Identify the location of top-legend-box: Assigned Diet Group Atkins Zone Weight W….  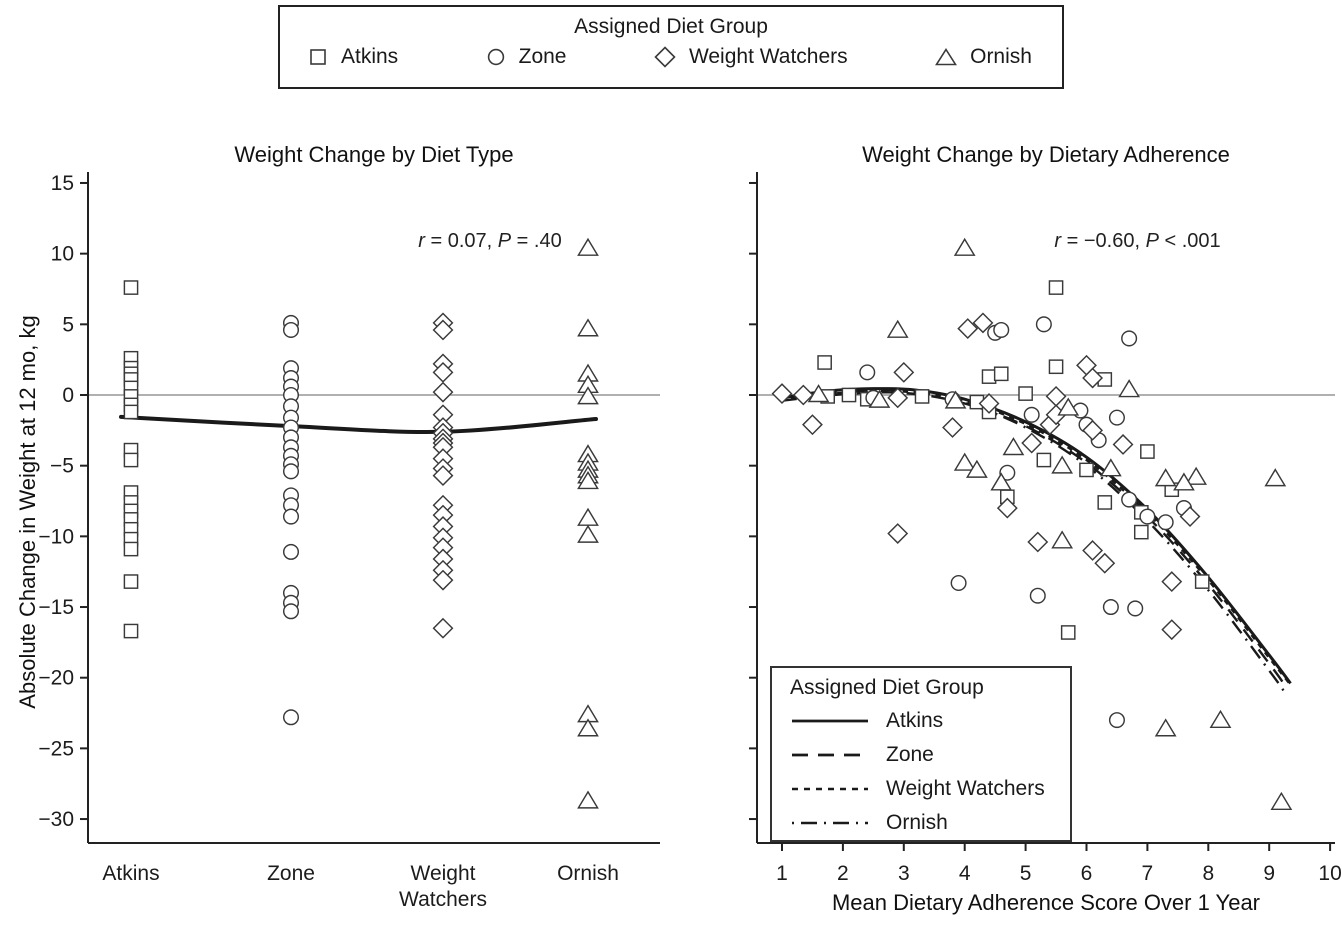
(671, 47).